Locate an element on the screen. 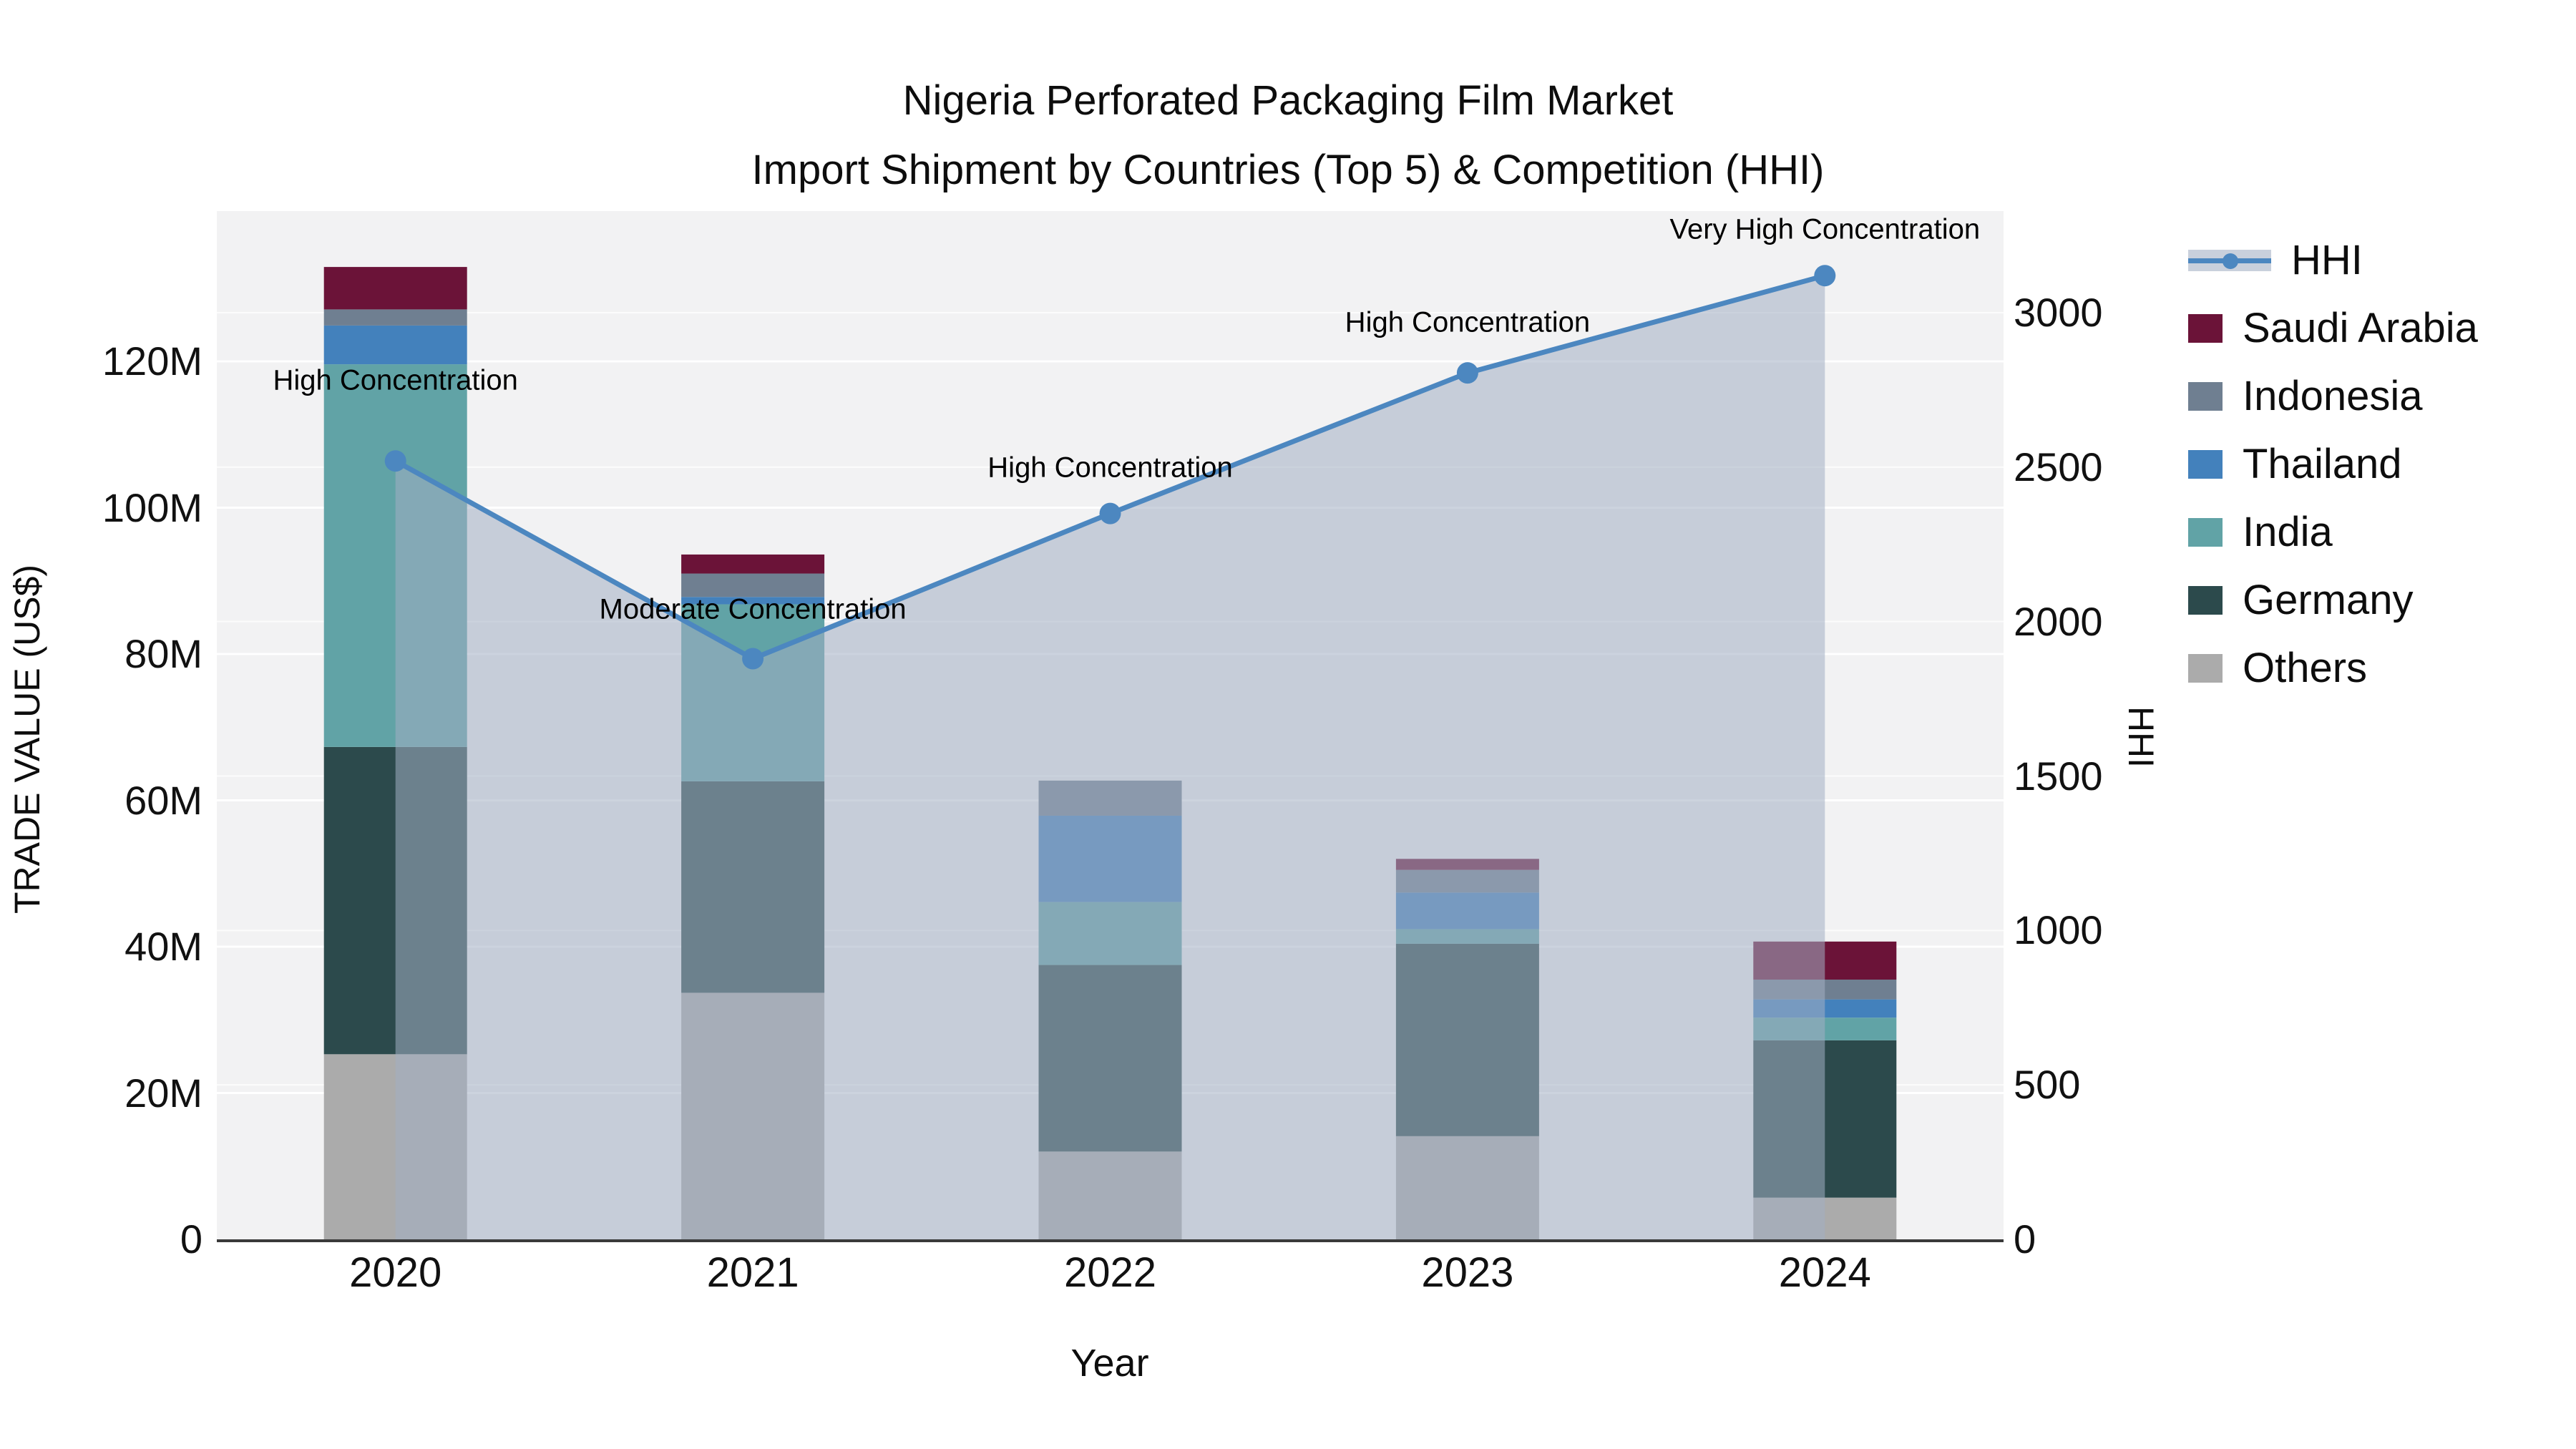 This screenshot has height=1449, width=2576. y-axis-title-right: HHI is located at coordinates (2141, 737).